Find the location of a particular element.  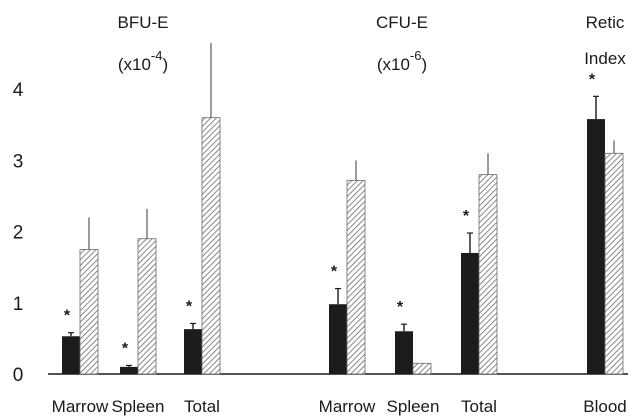

category-label: Blood is located at coordinates (604, 406).